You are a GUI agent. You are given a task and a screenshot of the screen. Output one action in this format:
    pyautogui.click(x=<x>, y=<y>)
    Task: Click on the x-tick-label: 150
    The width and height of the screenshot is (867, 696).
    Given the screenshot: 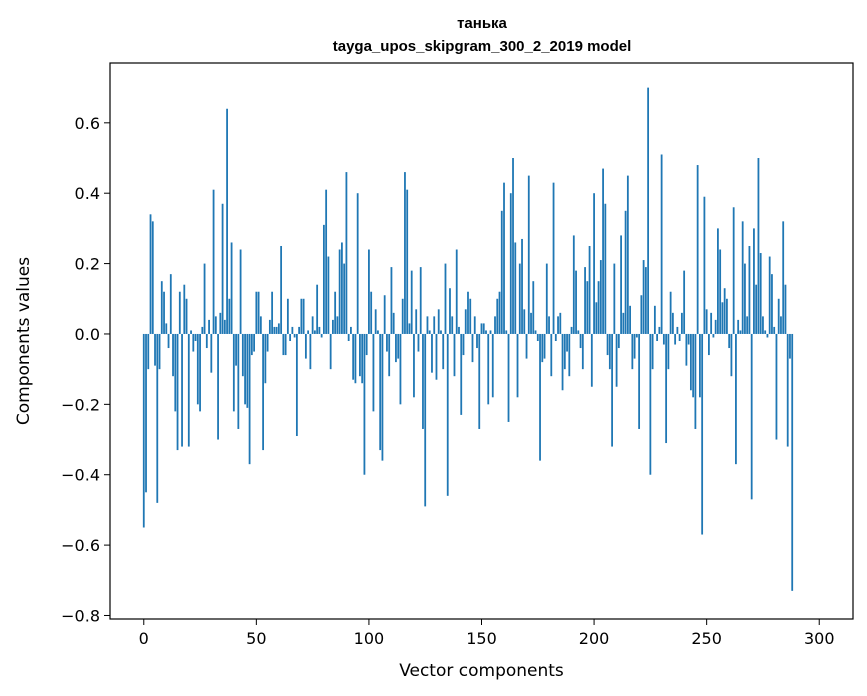 What is the action you would take?
    pyautogui.click(x=481, y=638)
    